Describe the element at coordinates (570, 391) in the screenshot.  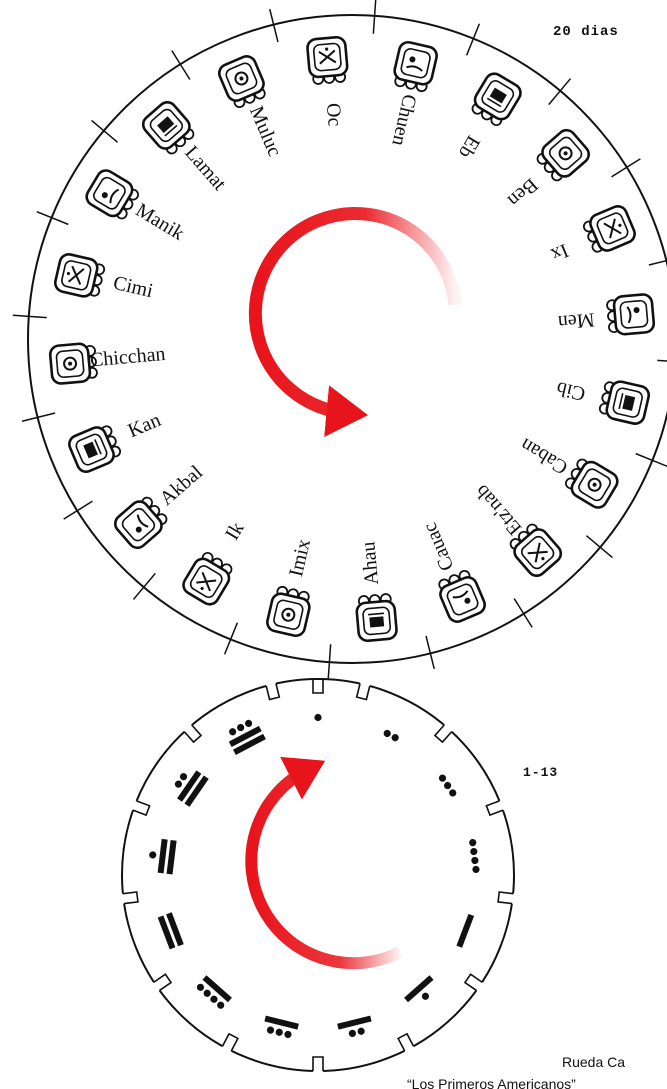
I see `day-name-label: Cib` at that location.